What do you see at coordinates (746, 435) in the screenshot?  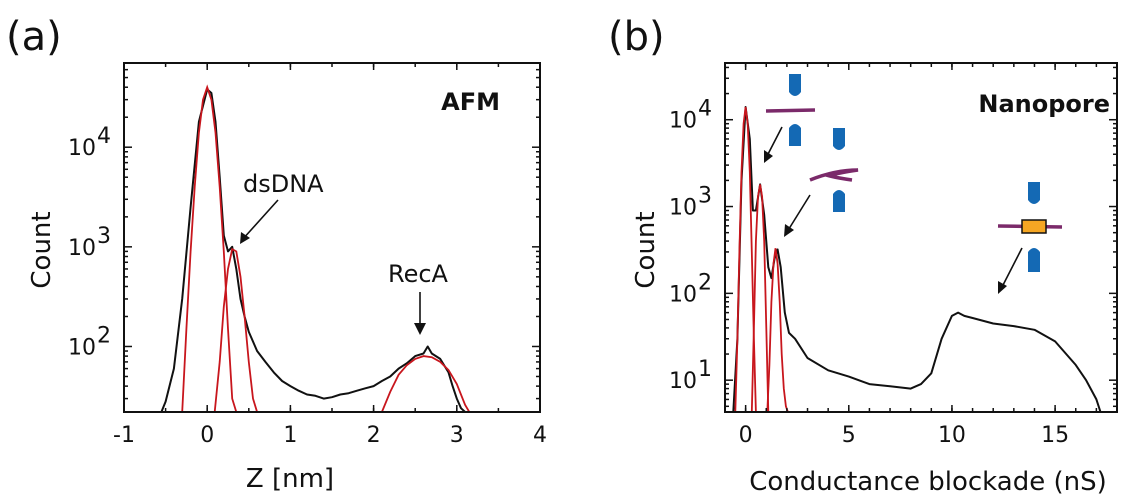 I see `x-tick-label-b: 0` at bounding box center [746, 435].